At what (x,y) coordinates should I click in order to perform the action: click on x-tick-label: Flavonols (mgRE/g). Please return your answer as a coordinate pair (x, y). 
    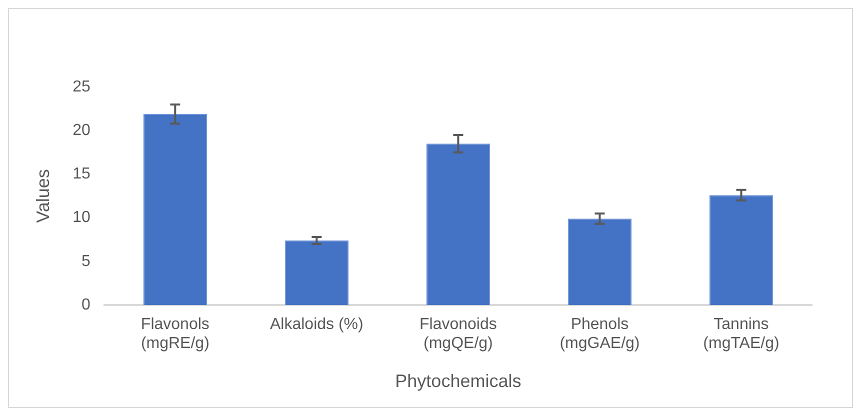
    Looking at the image, I should click on (175, 334).